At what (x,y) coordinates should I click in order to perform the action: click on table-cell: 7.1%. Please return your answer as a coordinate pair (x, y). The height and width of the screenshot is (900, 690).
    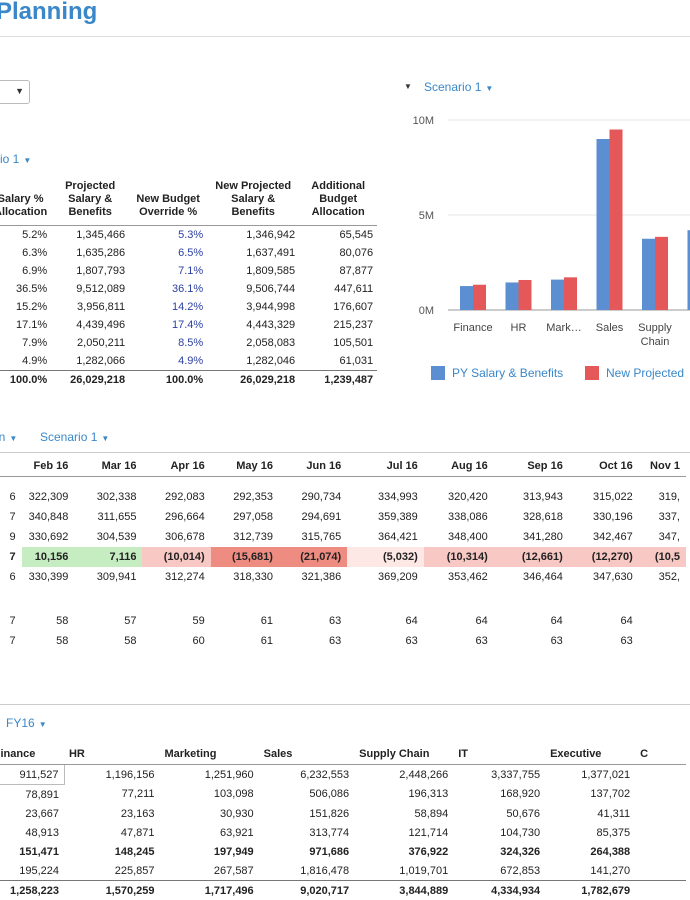
    Looking at the image, I should click on (191, 271).